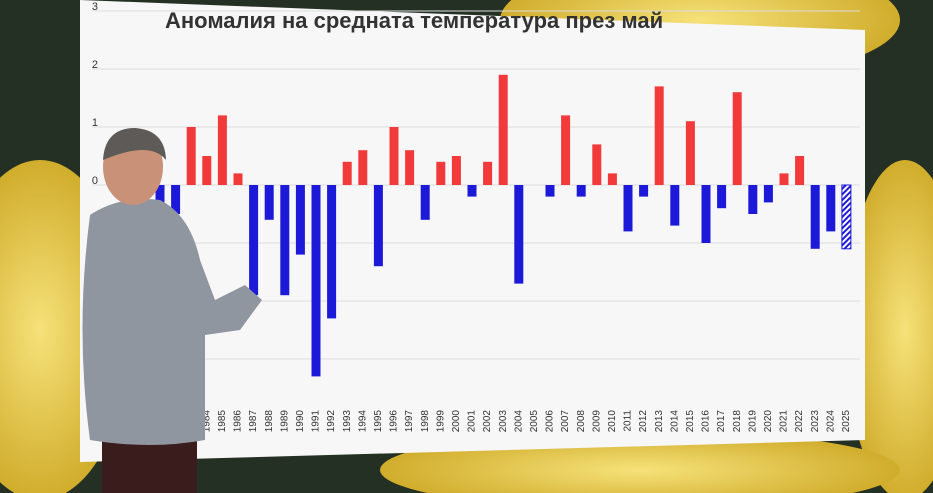  What do you see at coordinates (596, 421) in the screenshot?
I see `x-tick-label: 2009` at bounding box center [596, 421].